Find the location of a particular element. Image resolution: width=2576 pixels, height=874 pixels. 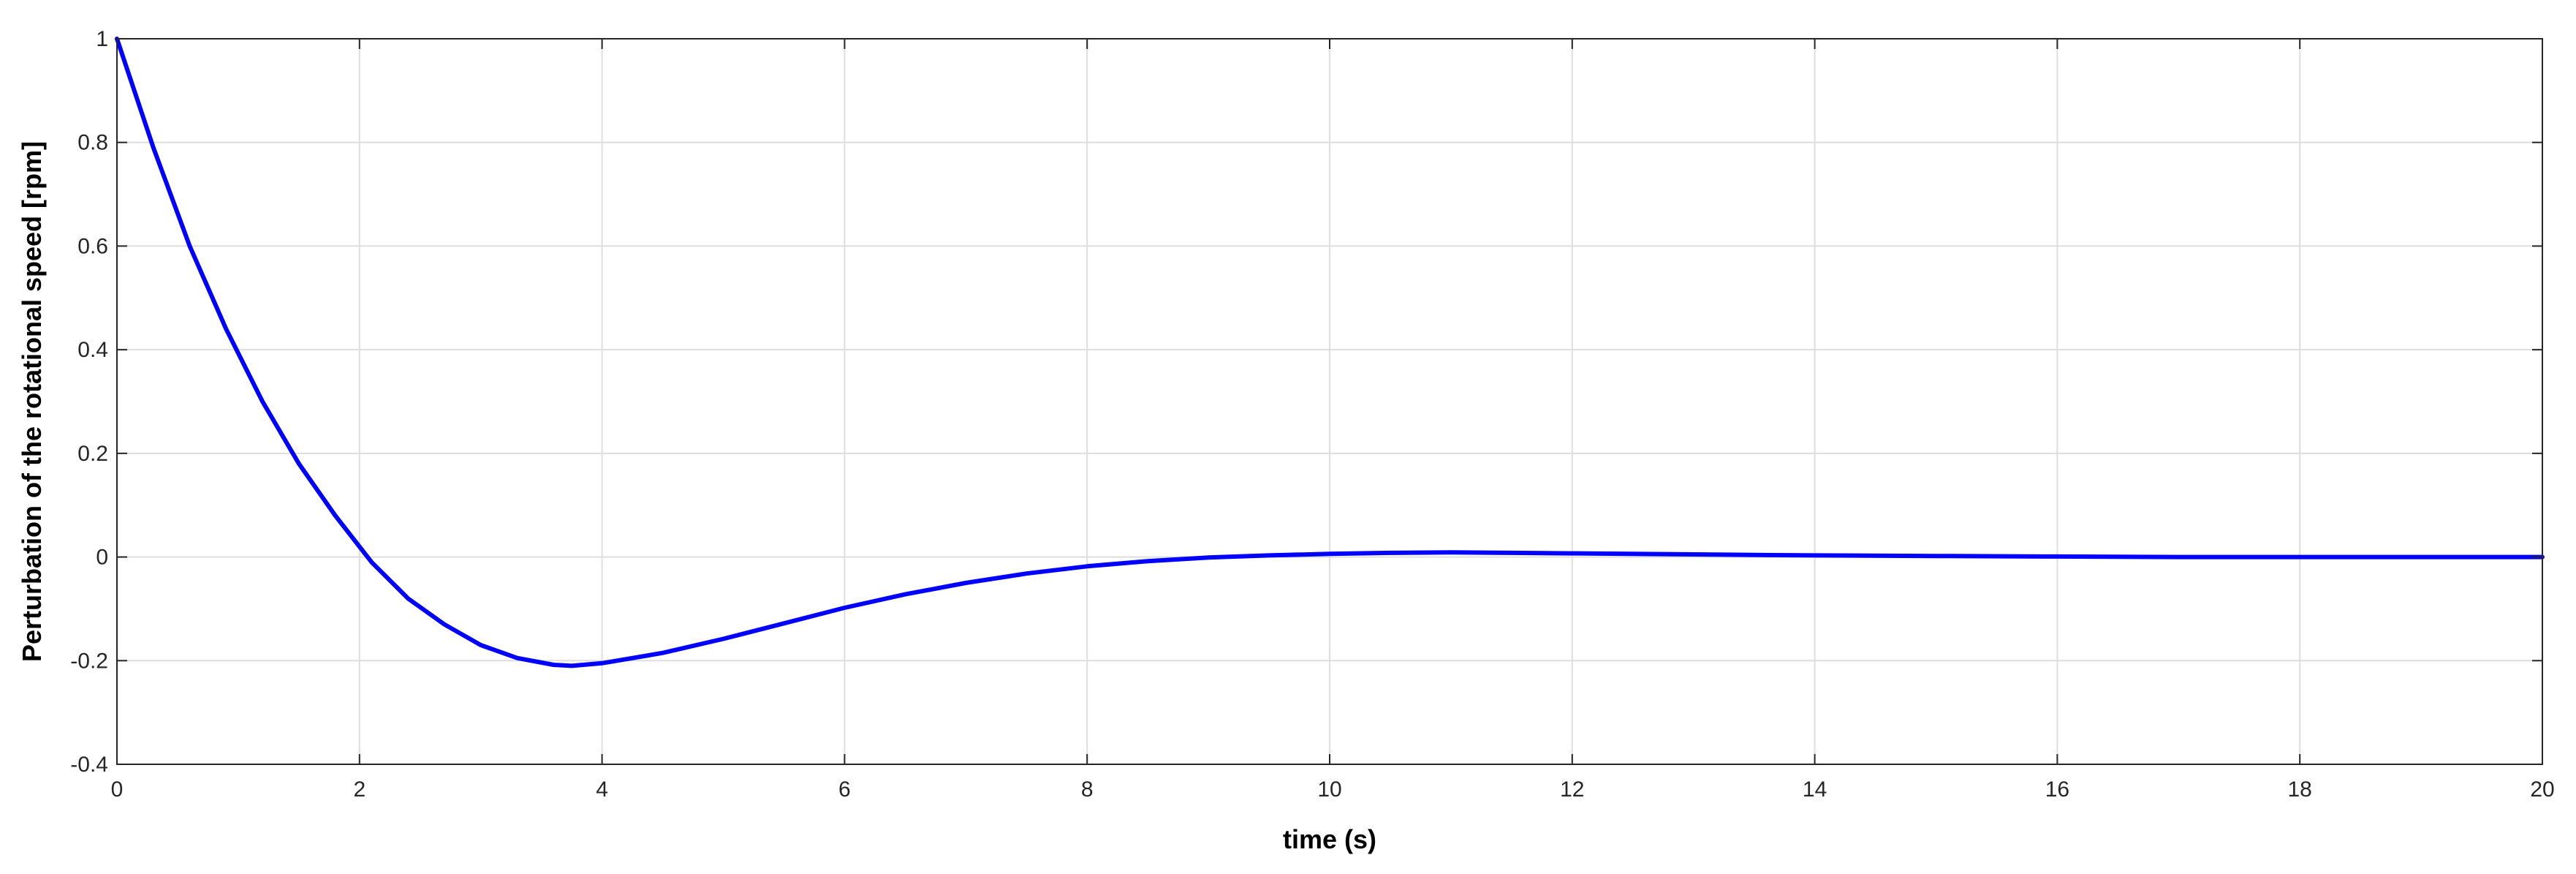

y-tick-label: 0.8 is located at coordinates (92, 143).